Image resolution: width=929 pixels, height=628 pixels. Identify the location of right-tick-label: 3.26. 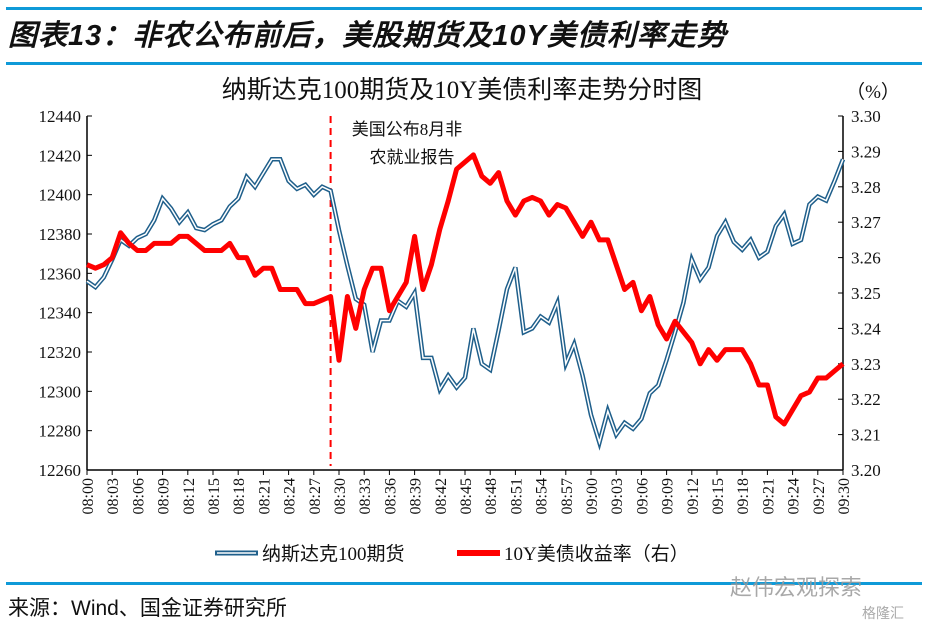
(866, 258).